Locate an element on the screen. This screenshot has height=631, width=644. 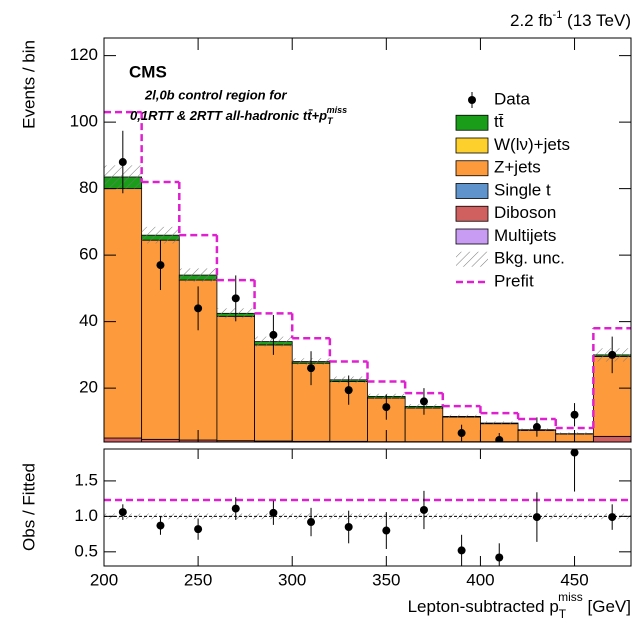
legend-label: Bkg. unc. is located at coordinates (529, 258).